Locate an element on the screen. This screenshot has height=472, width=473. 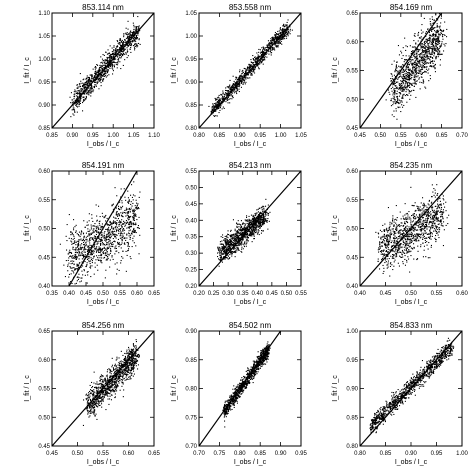
y-tick-label: 0.95 is located at coordinates (44, 83).